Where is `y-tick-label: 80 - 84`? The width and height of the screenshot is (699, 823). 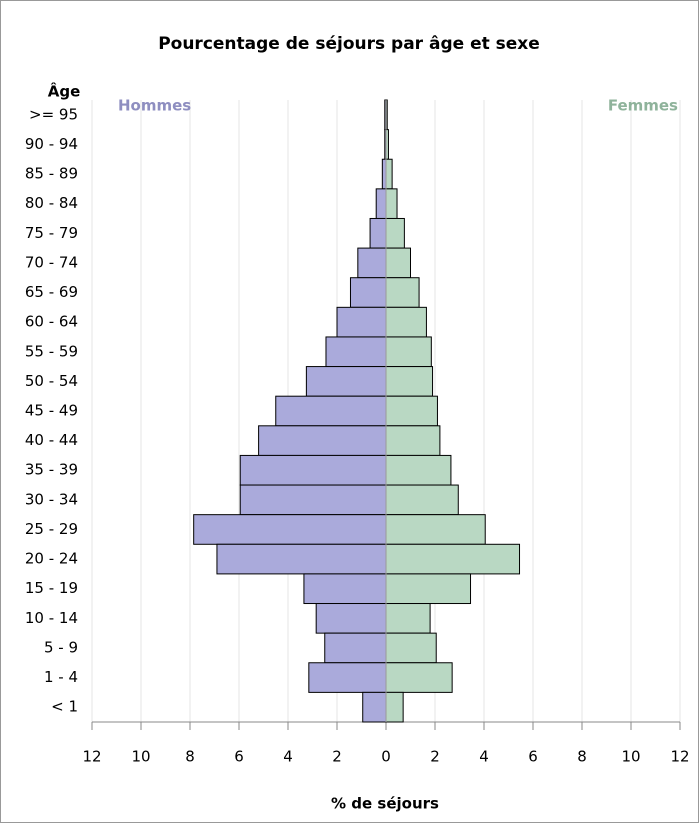 y-tick-label: 80 - 84 is located at coordinates (51, 203).